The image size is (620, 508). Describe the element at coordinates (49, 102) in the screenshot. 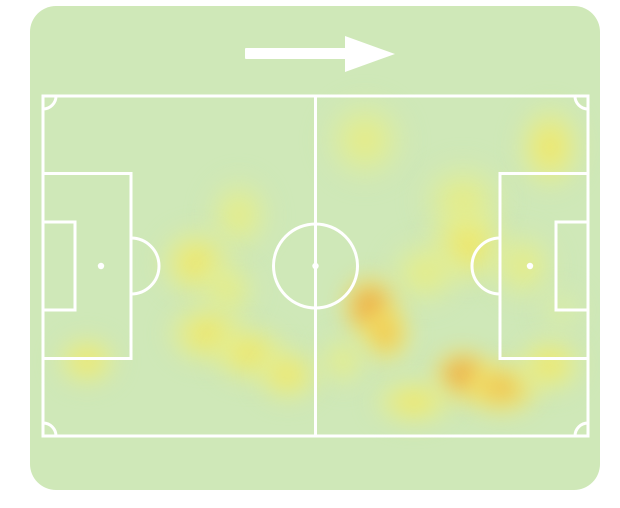

I see `corner-arc-top-left` at that location.